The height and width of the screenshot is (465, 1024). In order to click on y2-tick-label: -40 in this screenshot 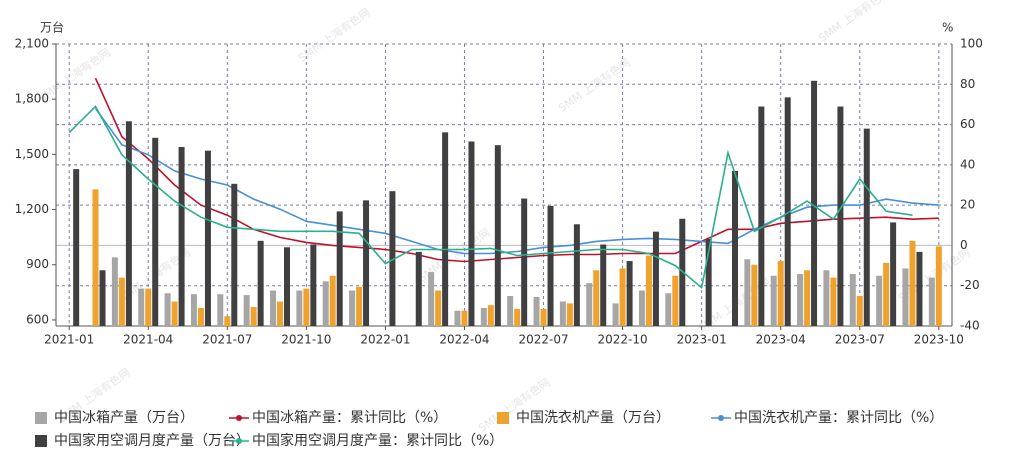, I will do `click(970, 326)`.